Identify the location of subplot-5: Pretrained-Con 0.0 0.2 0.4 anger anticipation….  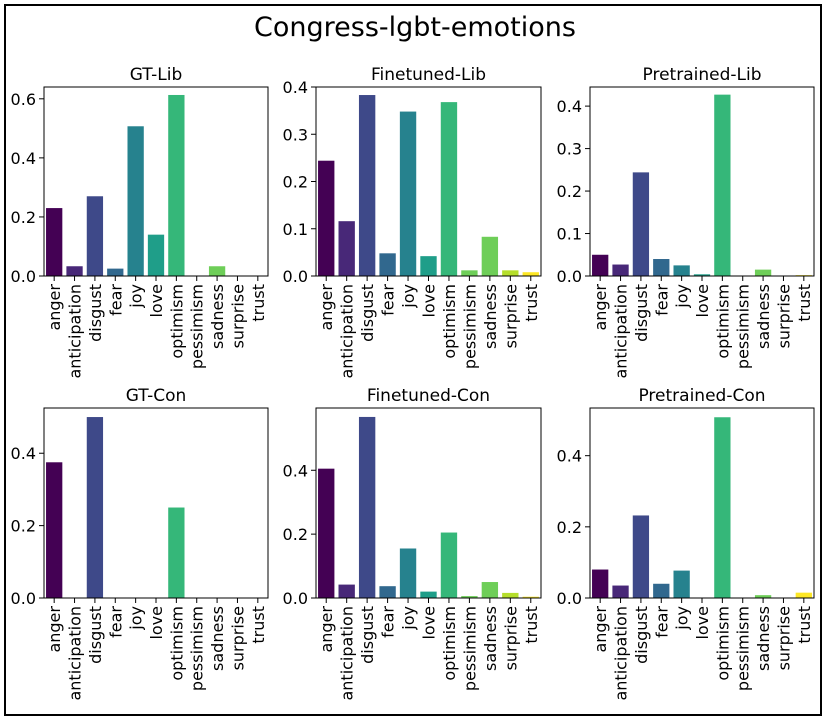
(686, 543).